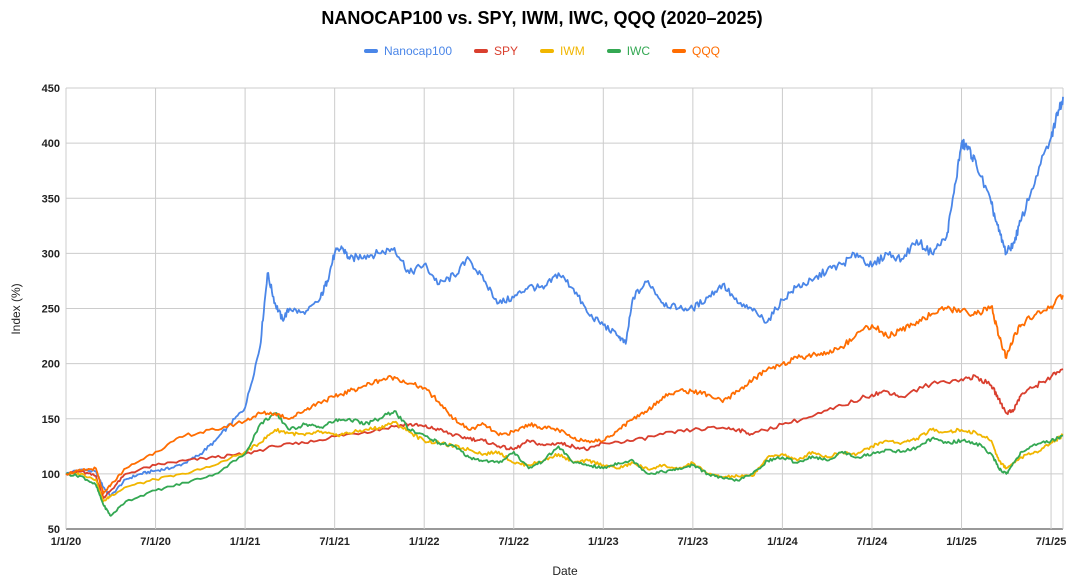 The height and width of the screenshot is (585, 1084). Describe the element at coordinates (547, 51) in the screenshot. I see `legend-swatch-iwm` at that location.